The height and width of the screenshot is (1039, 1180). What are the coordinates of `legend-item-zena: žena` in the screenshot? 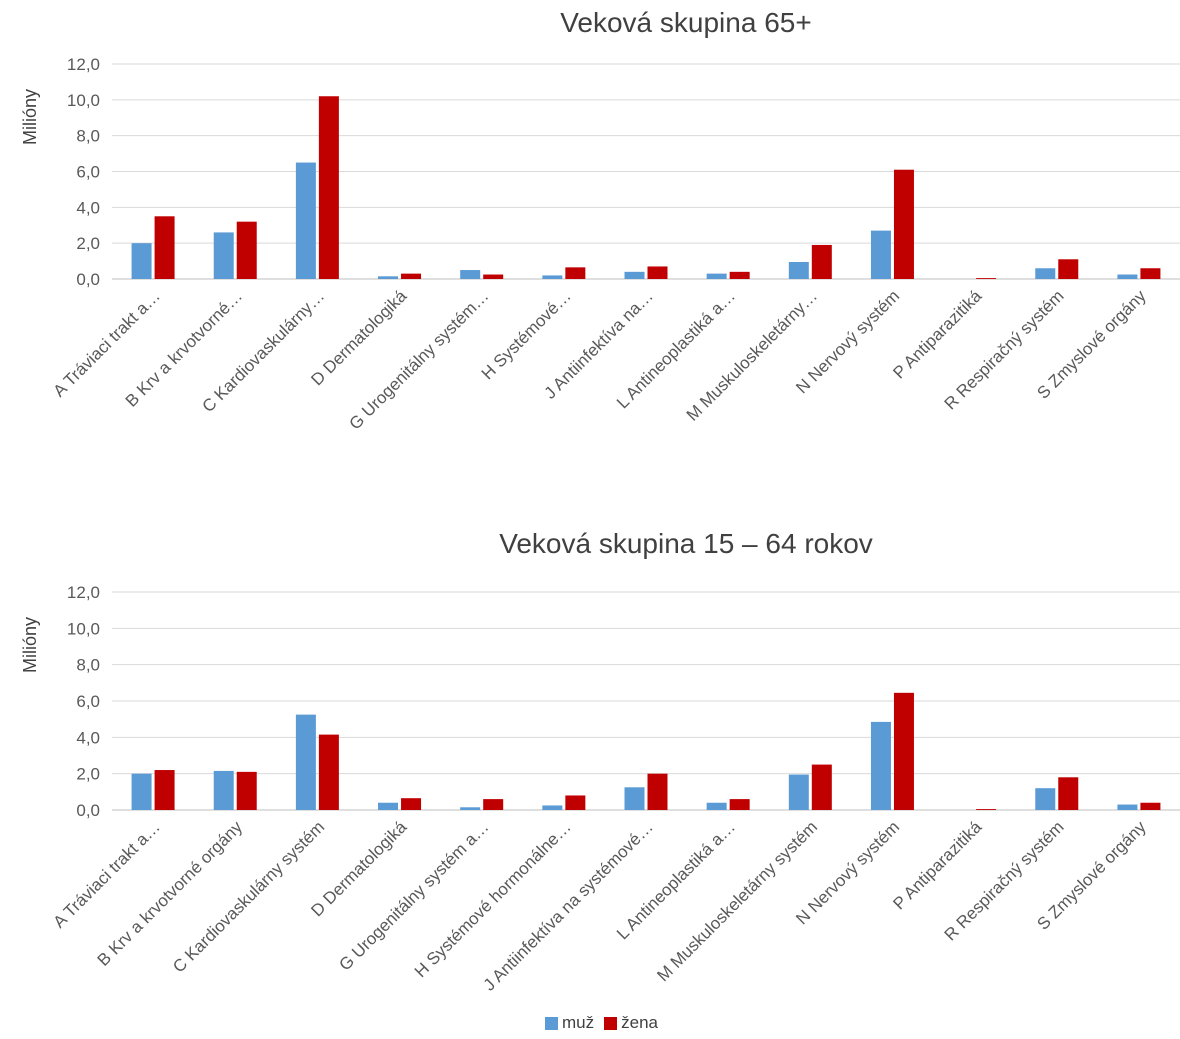 It's located at (631, 1023).